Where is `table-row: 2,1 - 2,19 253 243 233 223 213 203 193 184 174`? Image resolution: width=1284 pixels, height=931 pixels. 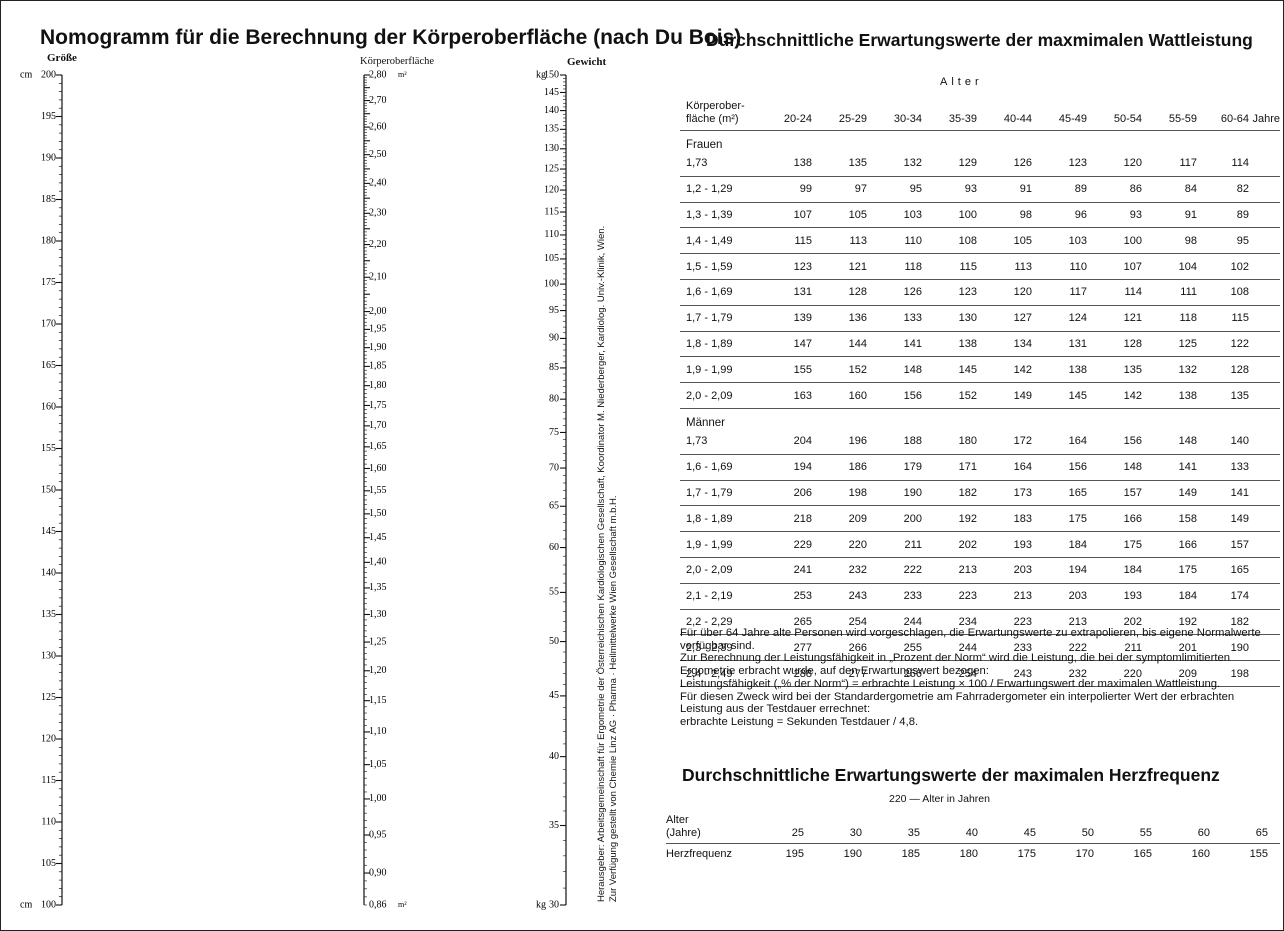
table-row: 2,1 - 2,19 253 243 233 223 213 203 193 184 174 is located at coordinates (980, 596).